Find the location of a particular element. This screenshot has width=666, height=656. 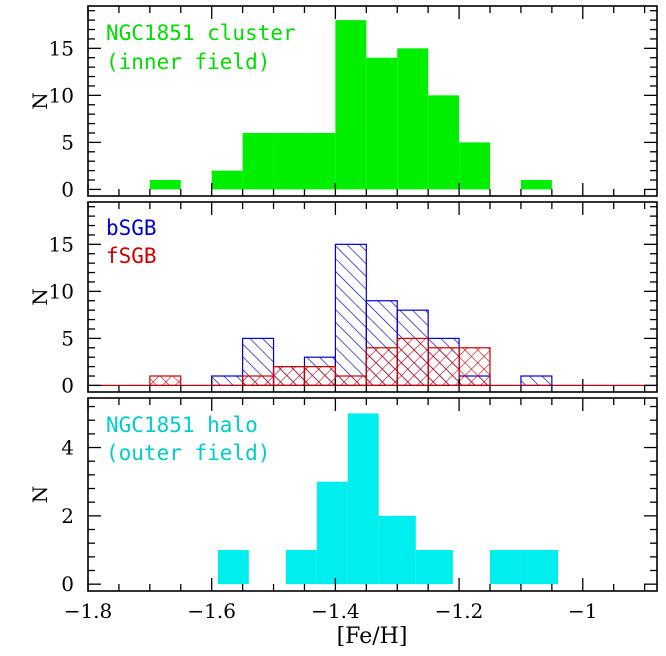

x-tick-label: −1.6 is located at coordinates (211, 611).